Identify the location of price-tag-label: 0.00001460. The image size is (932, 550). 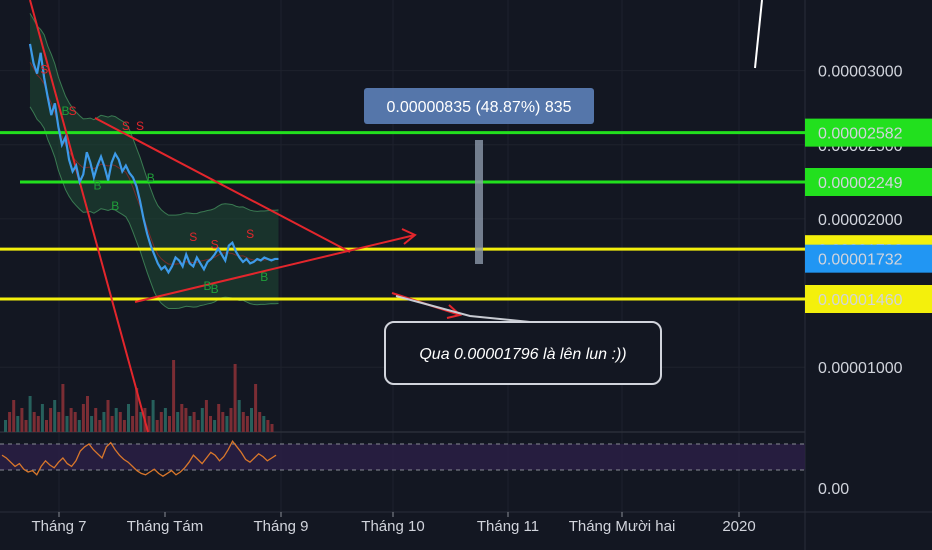
(860, 300).